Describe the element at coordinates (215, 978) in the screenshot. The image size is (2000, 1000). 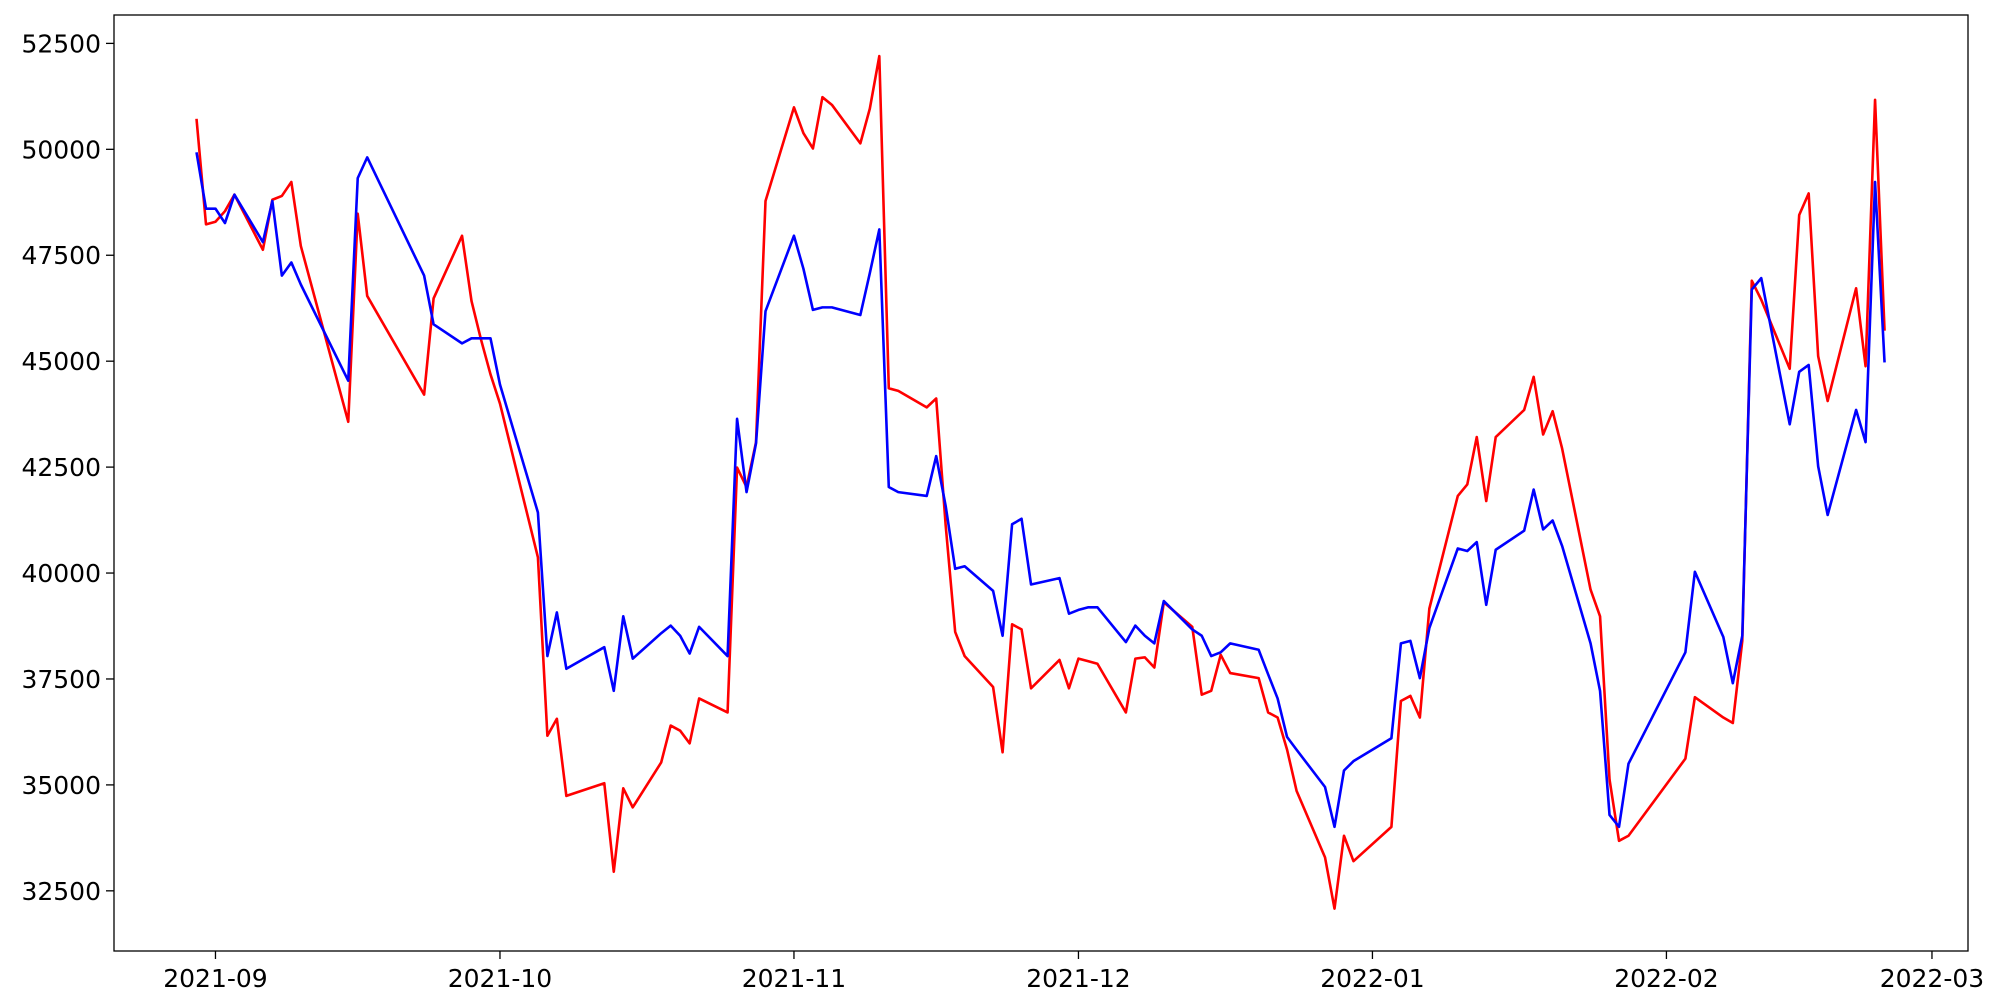
I see `x-tick-label: 2021-09` at that location.